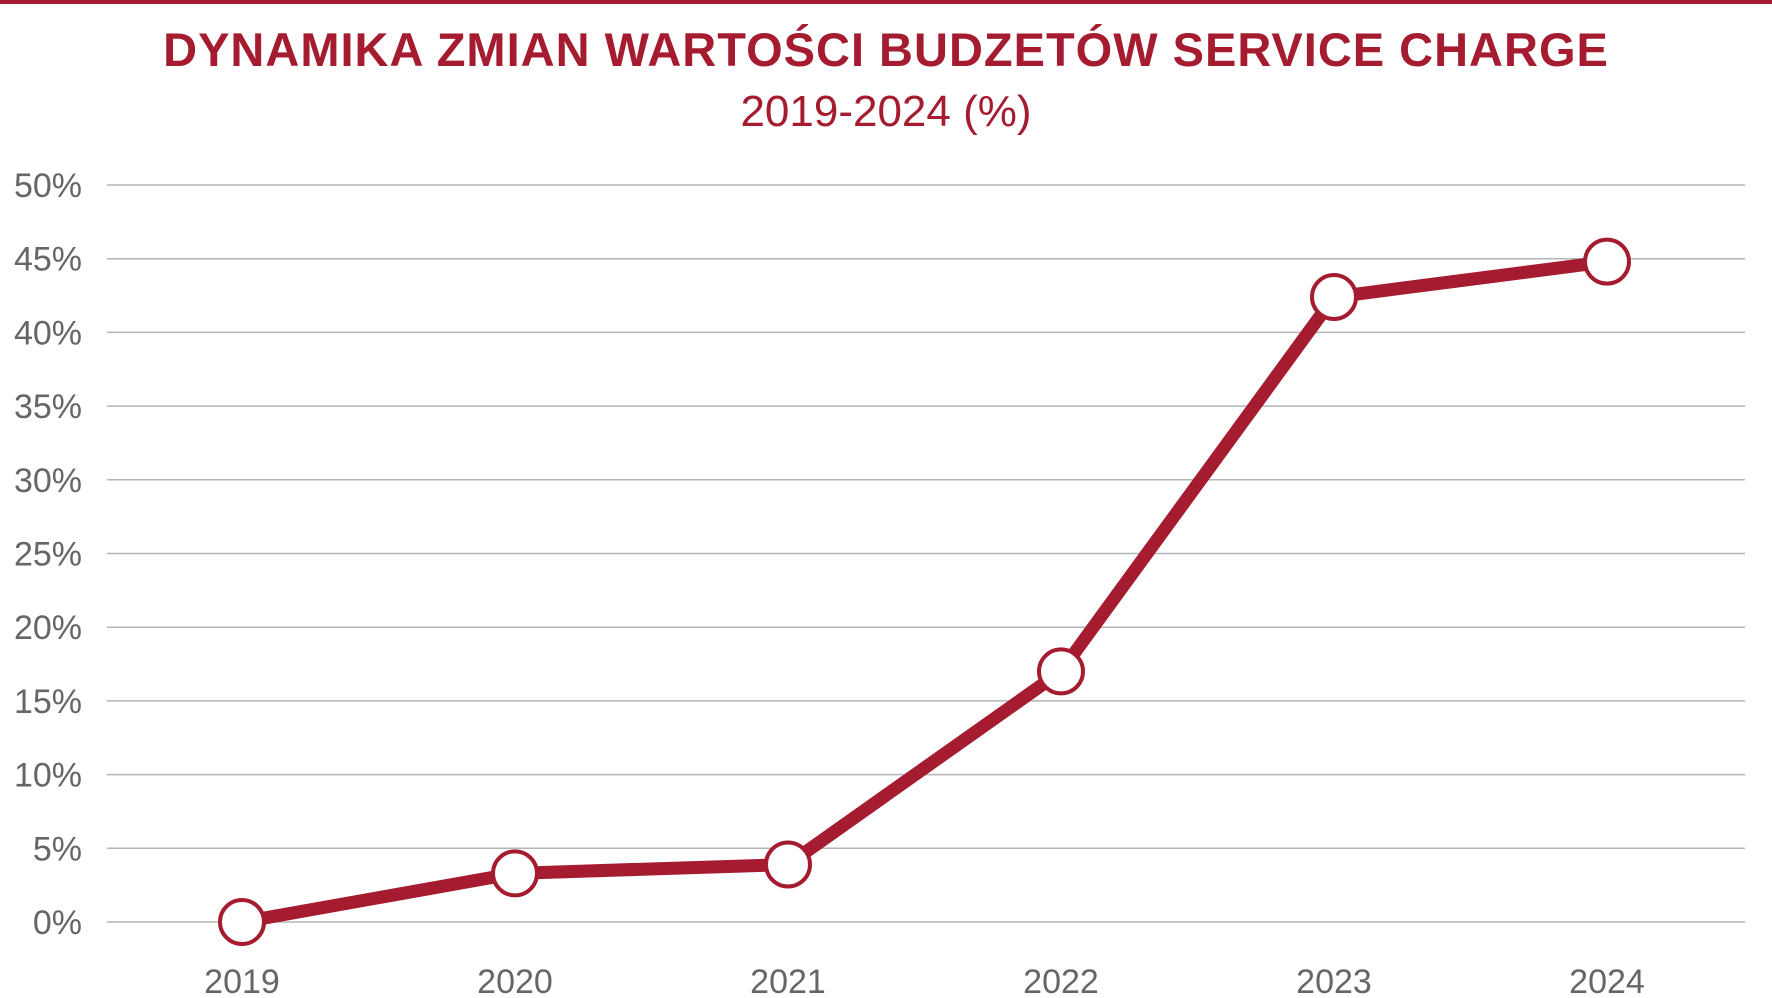 This screenshot has height=998, width=1772. I want to click on x-tick-label: 2020, so click(515, 980).